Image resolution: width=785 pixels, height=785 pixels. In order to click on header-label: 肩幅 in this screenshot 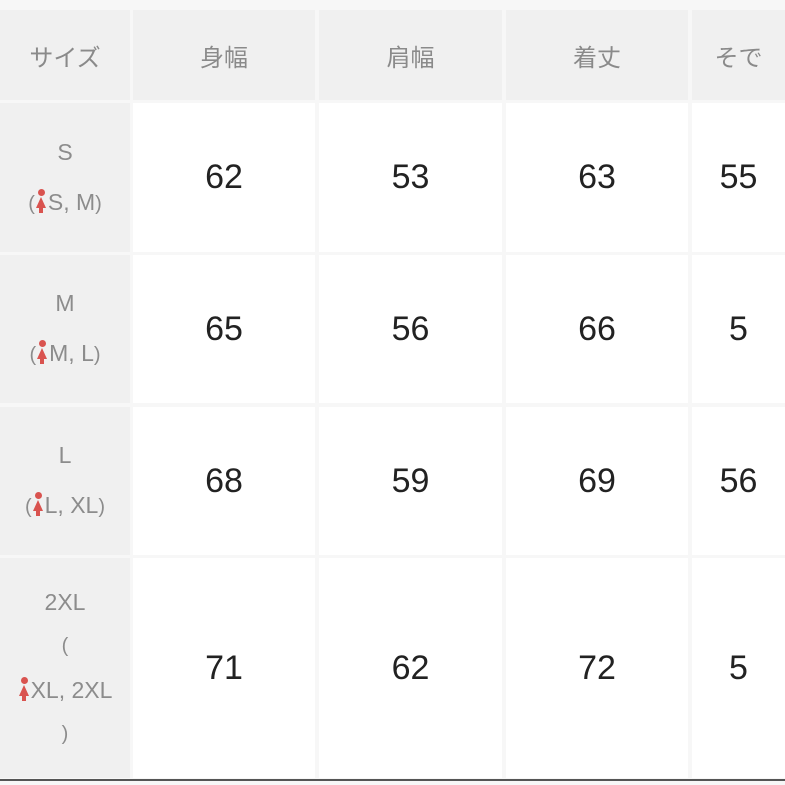, I will do `click(410, 57)`.